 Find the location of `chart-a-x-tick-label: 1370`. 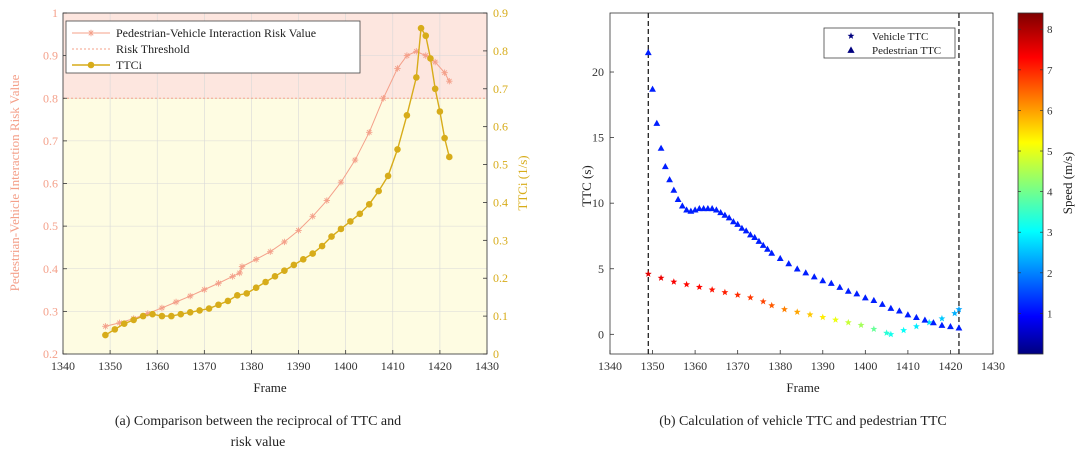

chart-a-x-tick-label: 1370 is located at coordinates (204, 366).